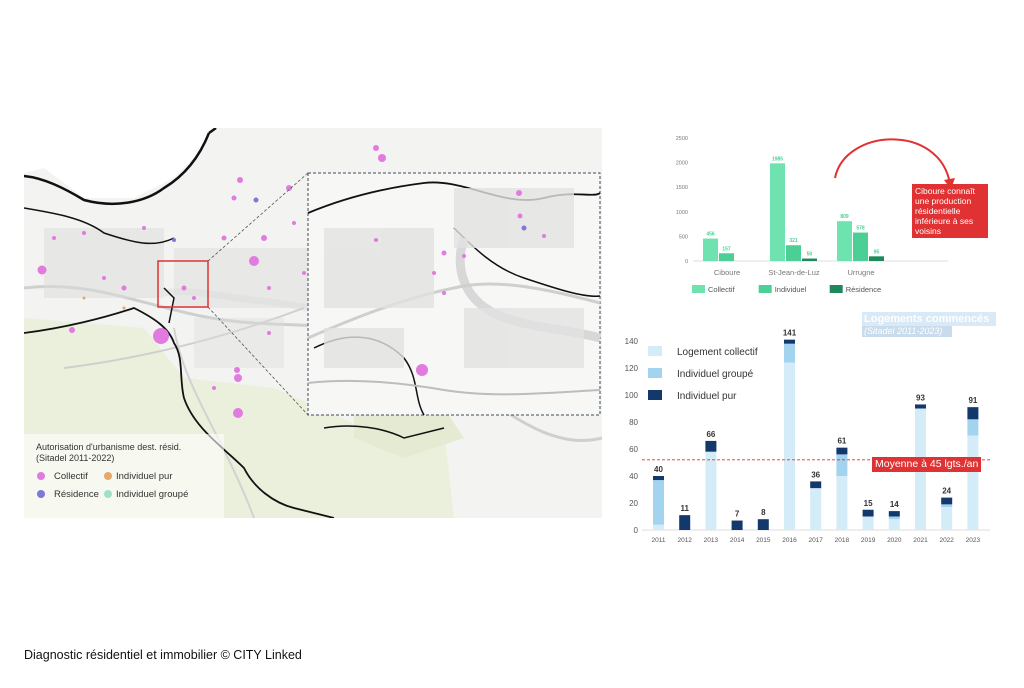 This screenshot has height=688, width=1024. Describe the element at coordinates (927, 464) in the screenshot. I see `average-label: Moyenne à 45 lgts./an` at that location.